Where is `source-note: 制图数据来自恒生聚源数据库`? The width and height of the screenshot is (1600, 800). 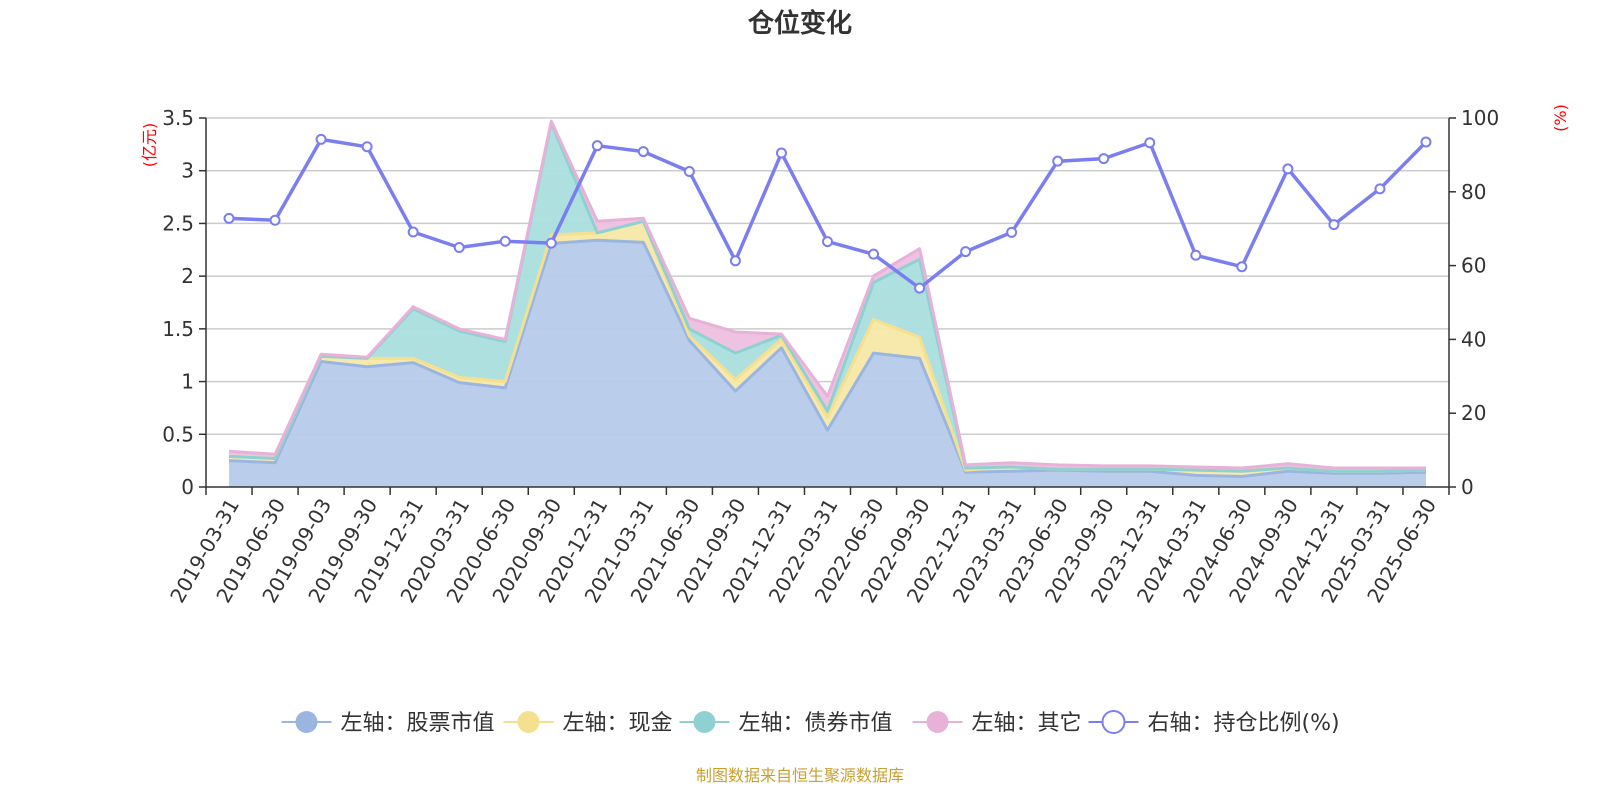
source-note: 制图数据来自恒生聚源数据库 is located at coordinates (800, 775).